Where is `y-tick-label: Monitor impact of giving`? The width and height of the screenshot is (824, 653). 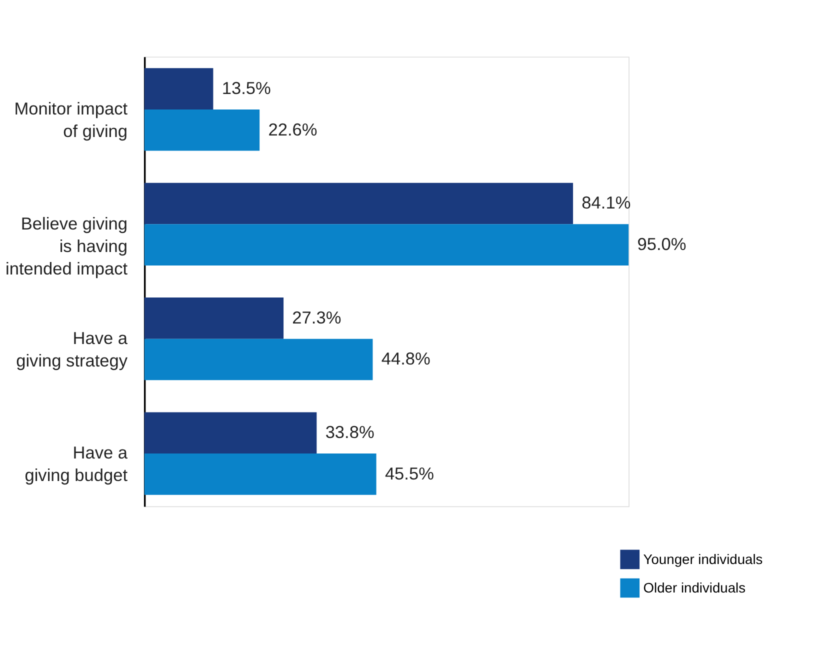
y-tick-label: Monitor impact of giving is located at coordinates (71, 120).